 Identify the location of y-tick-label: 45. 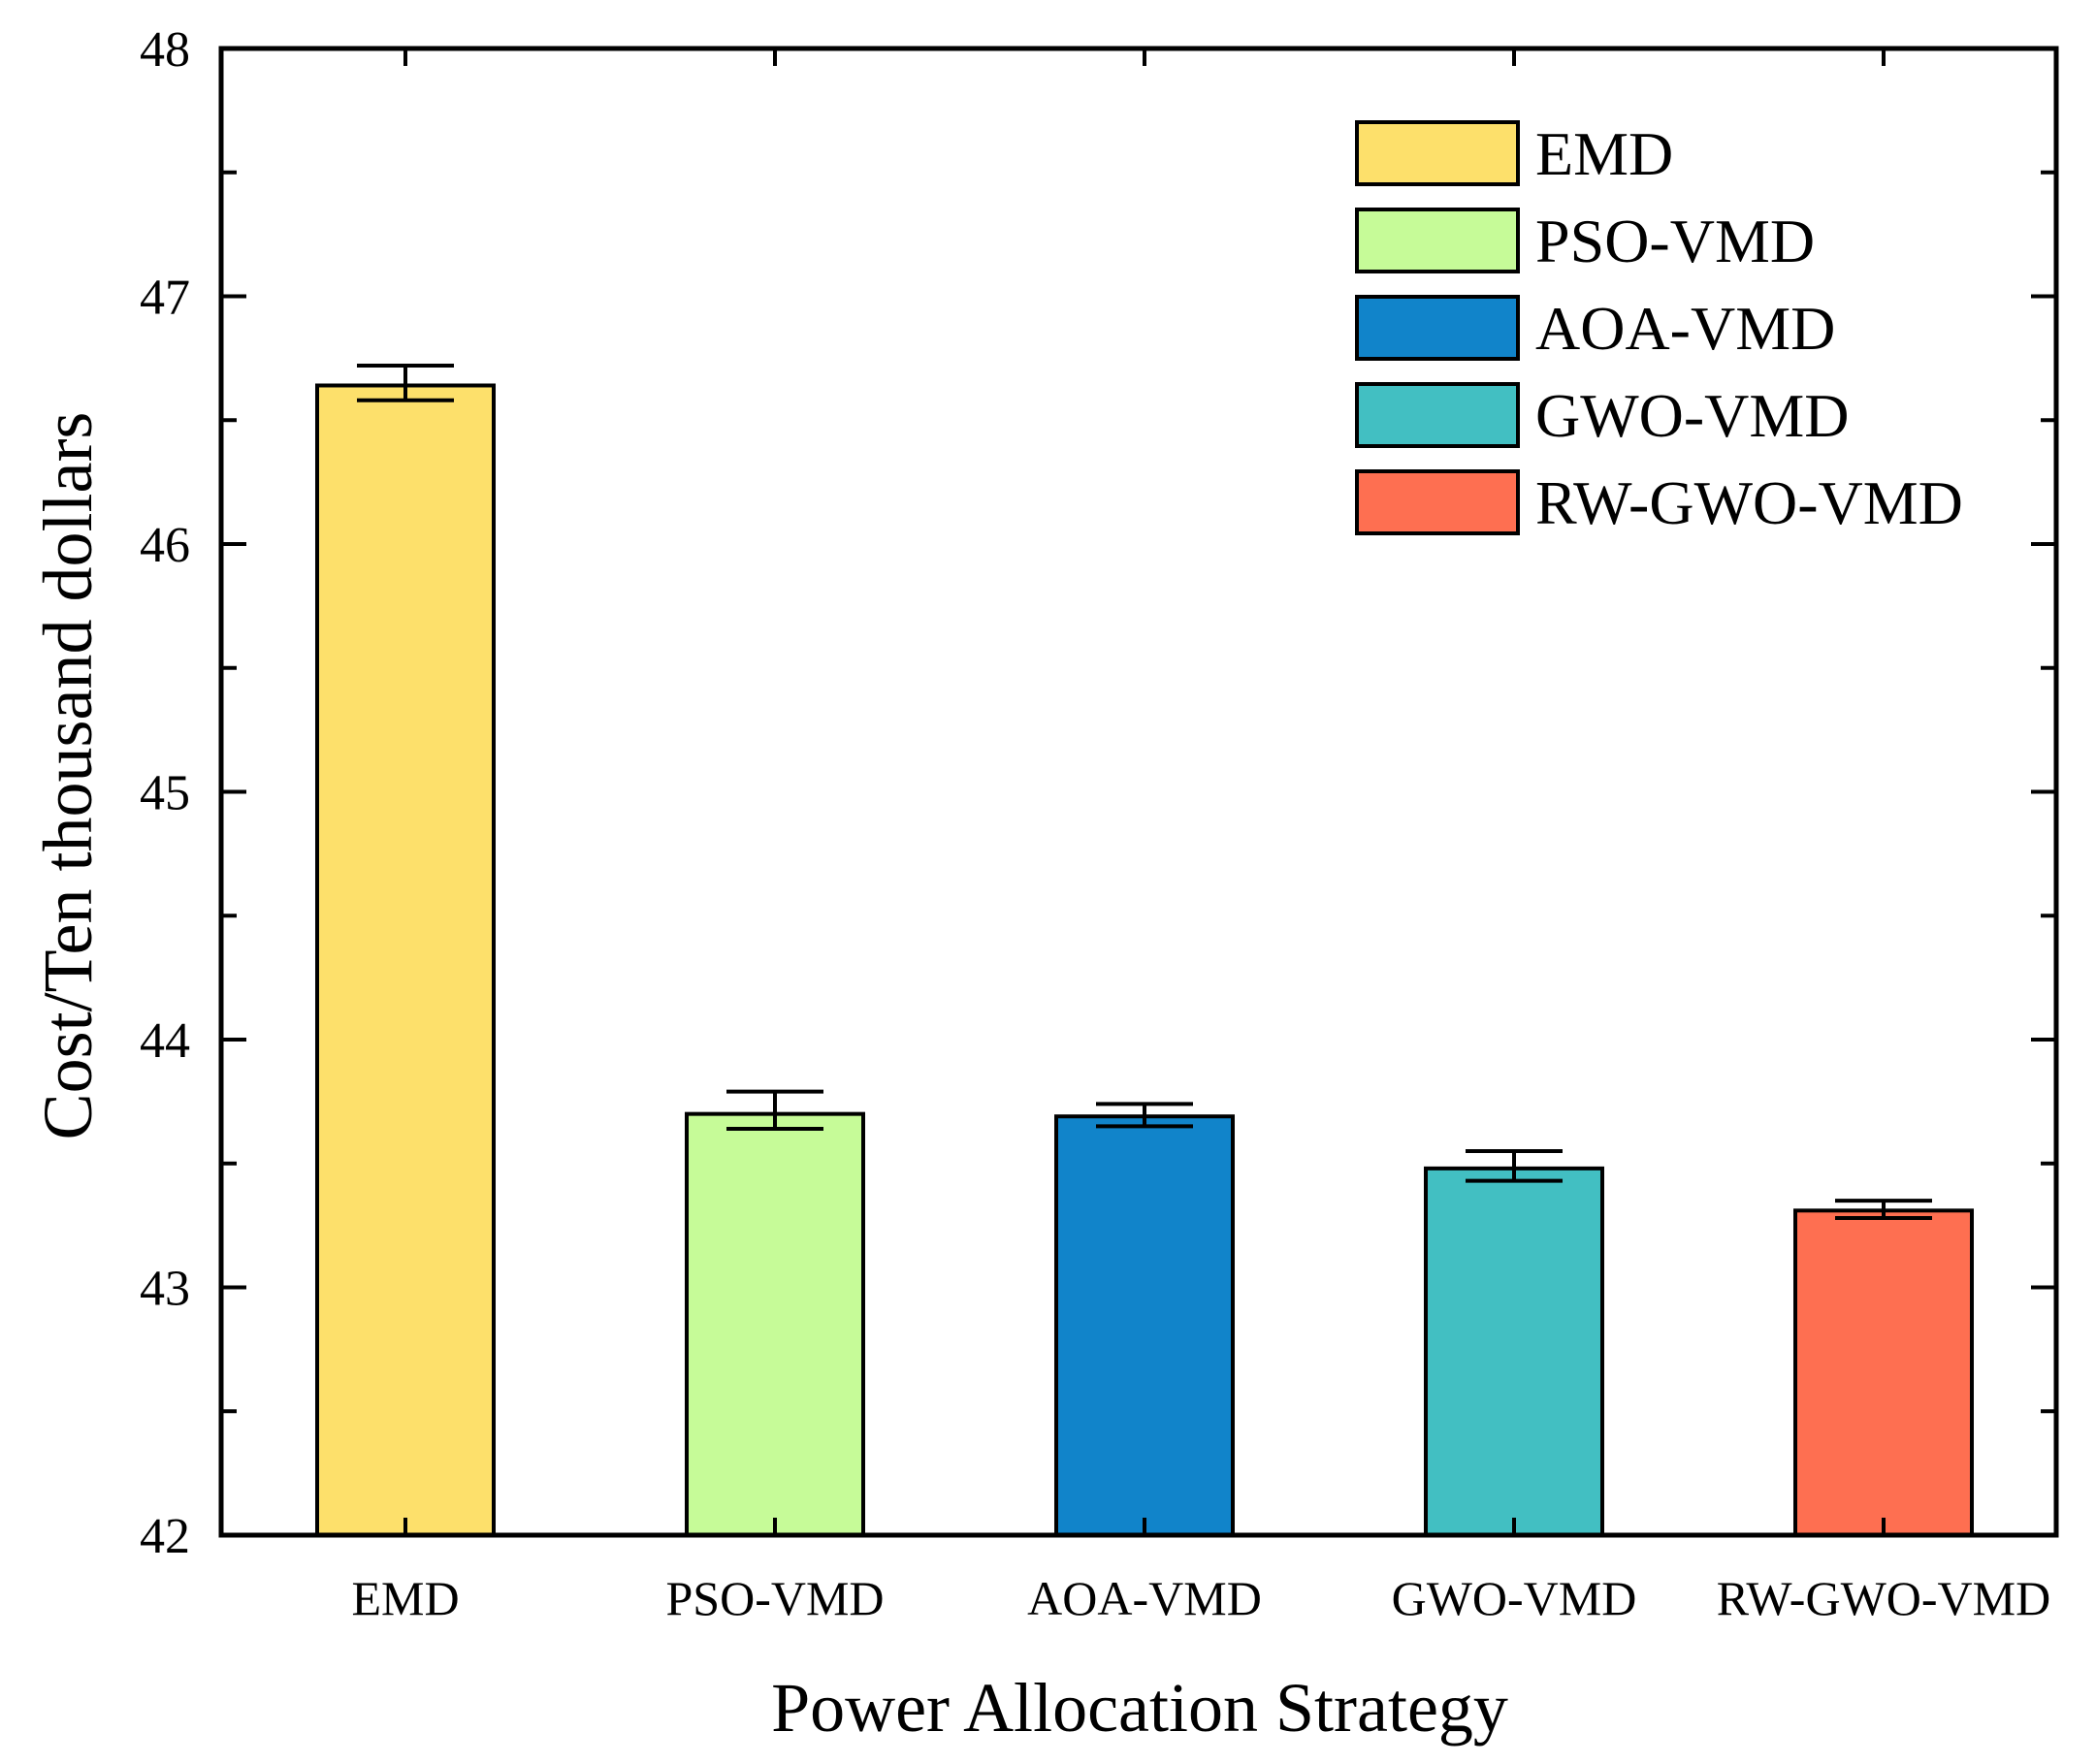
(165, 793).